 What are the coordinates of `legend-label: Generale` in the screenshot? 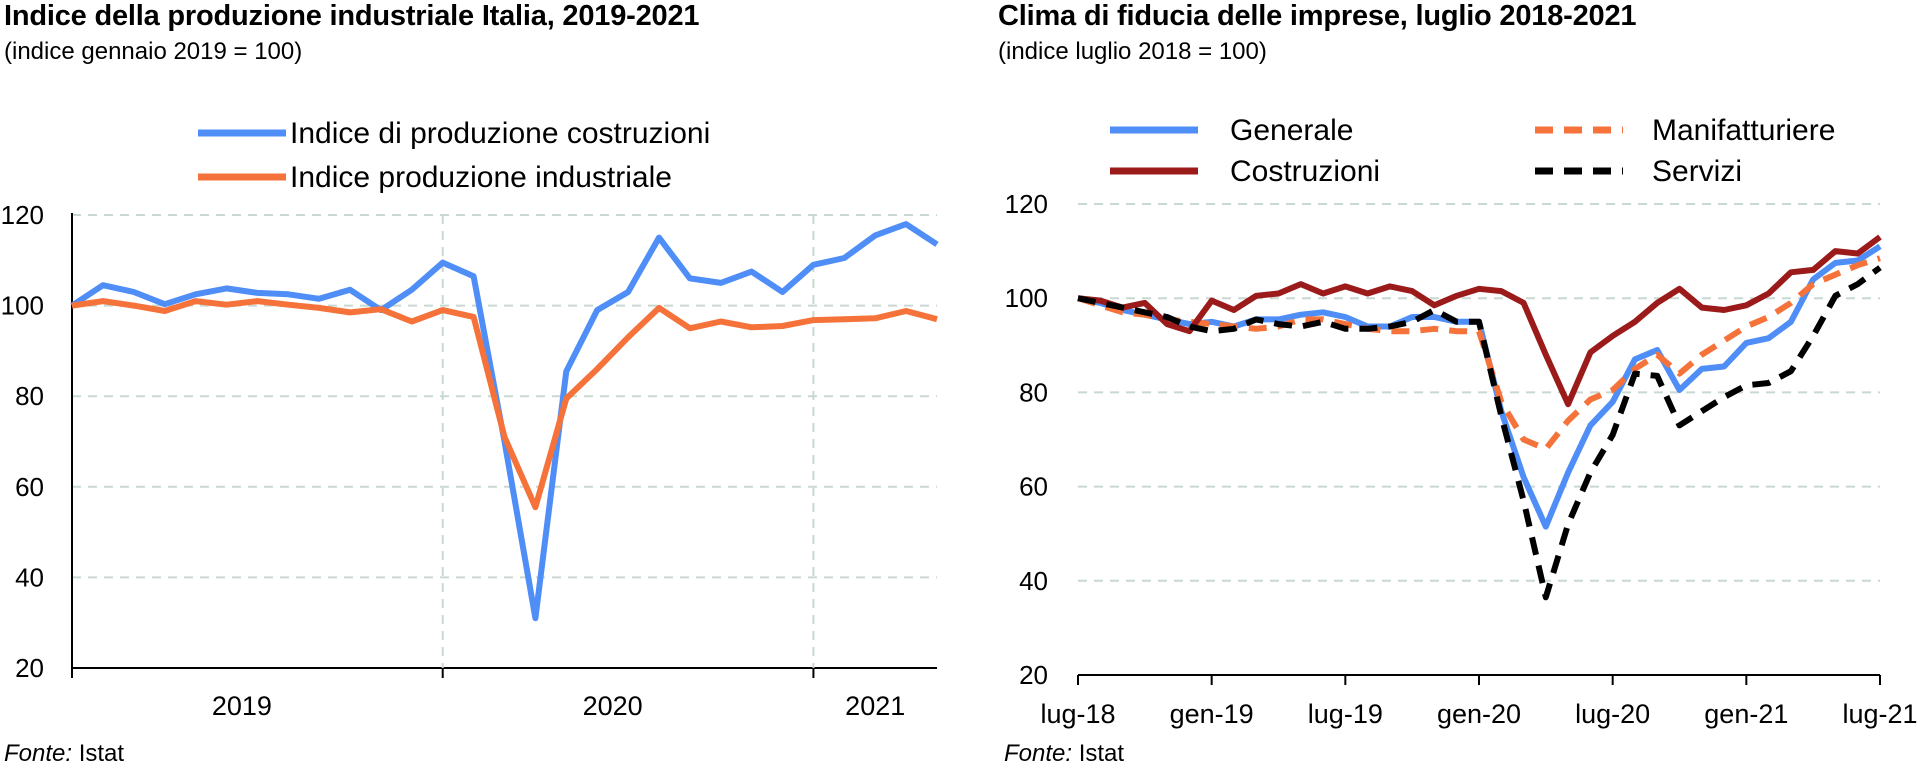 It's located at (1291, 130).